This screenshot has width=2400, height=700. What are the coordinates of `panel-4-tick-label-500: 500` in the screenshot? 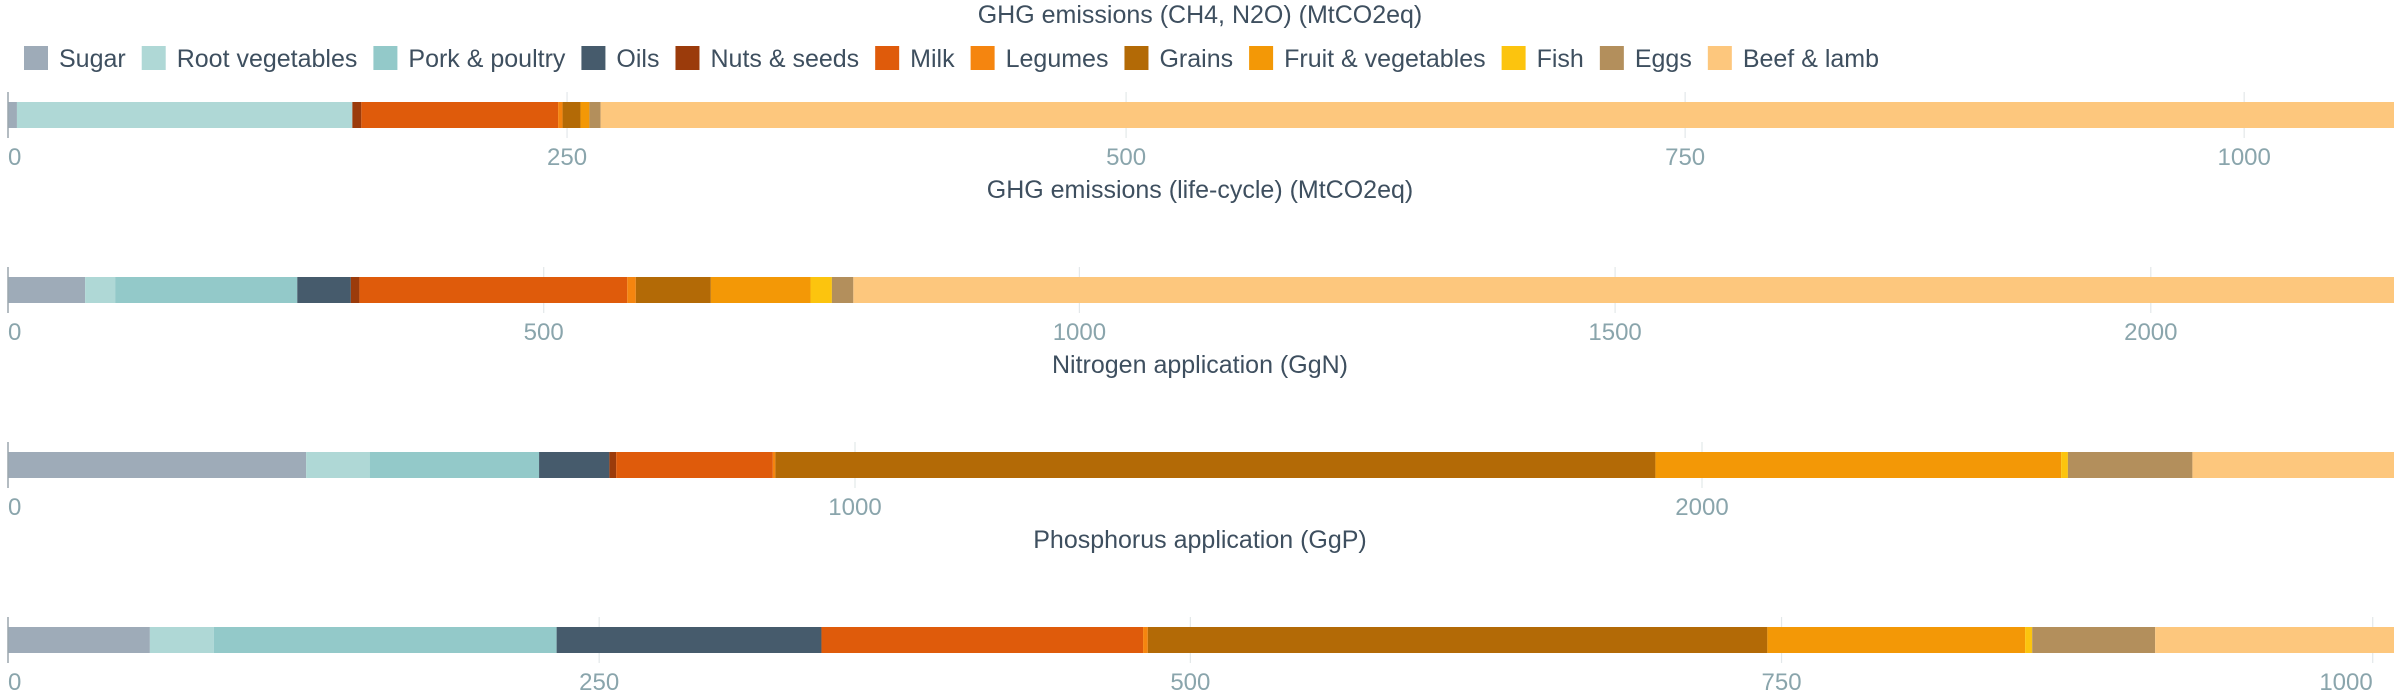 It's located at (1190, 682).